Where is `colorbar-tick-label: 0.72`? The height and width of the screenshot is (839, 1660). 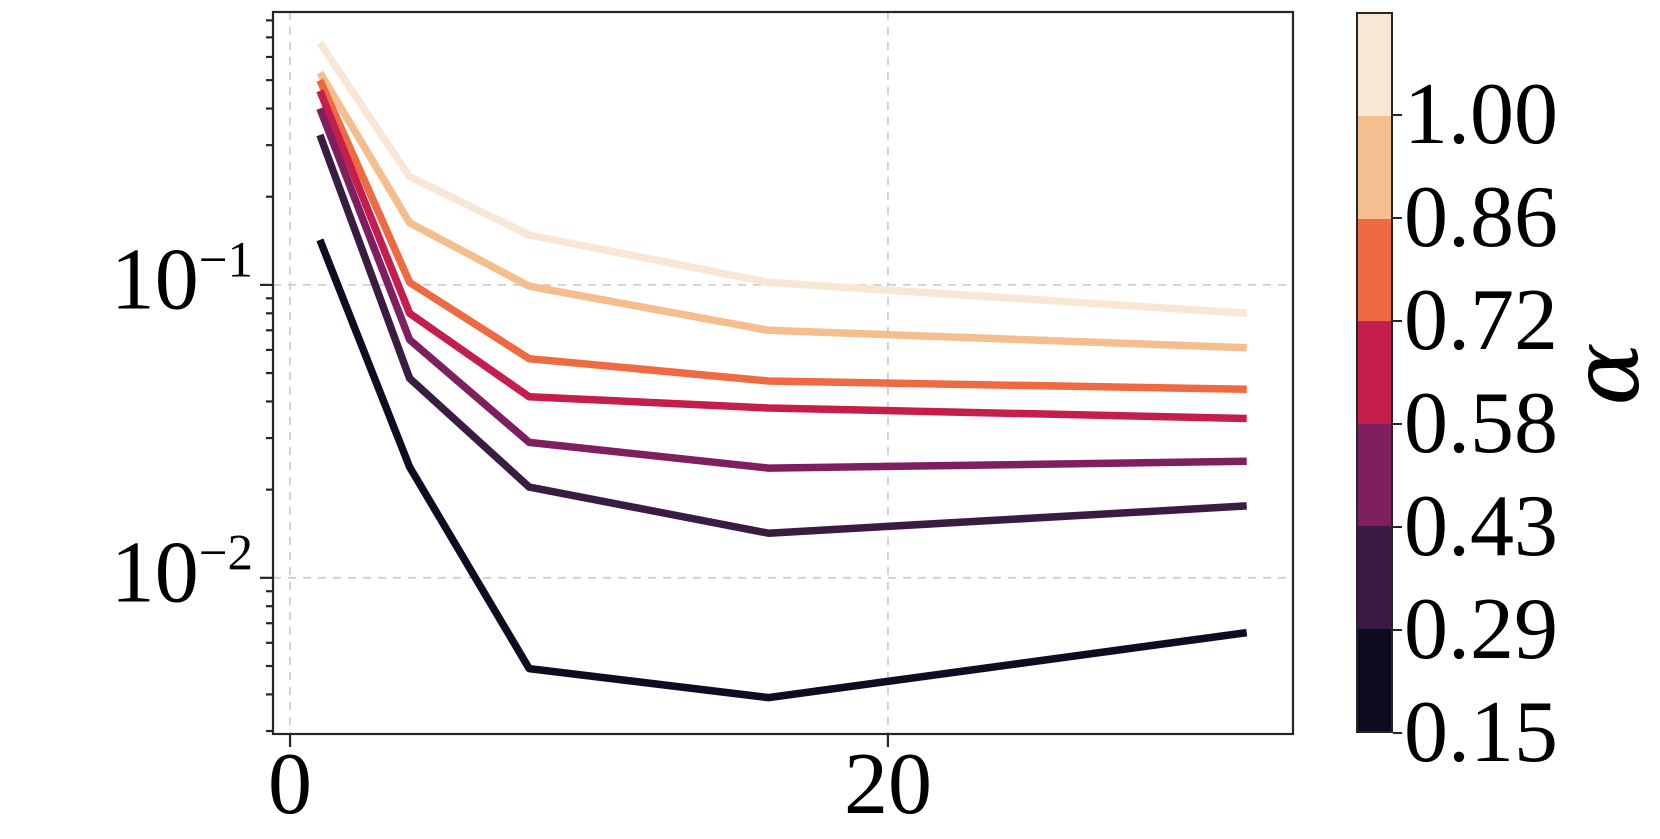 colorbar-tick-label: 0.72 is located at coordinates (1481, 320).